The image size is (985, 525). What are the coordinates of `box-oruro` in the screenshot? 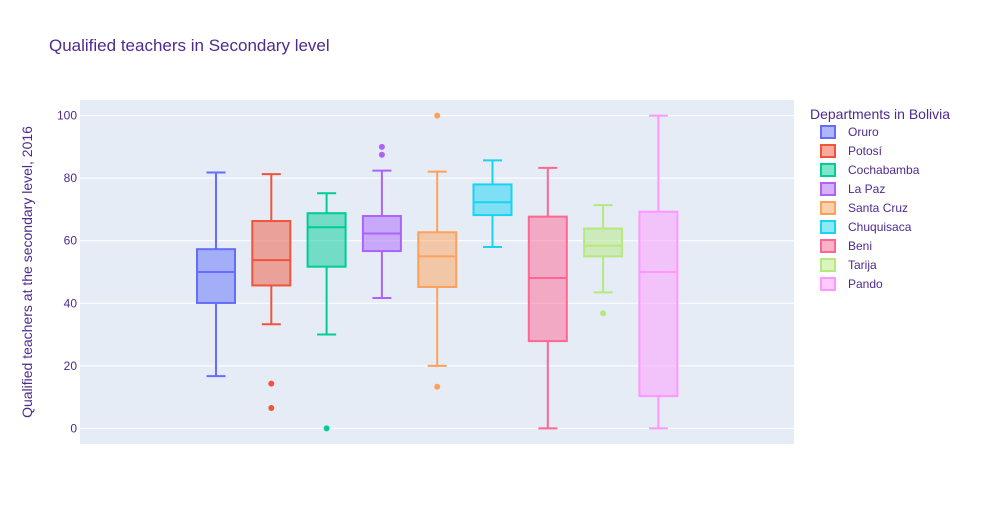 It's located at (216, 274).